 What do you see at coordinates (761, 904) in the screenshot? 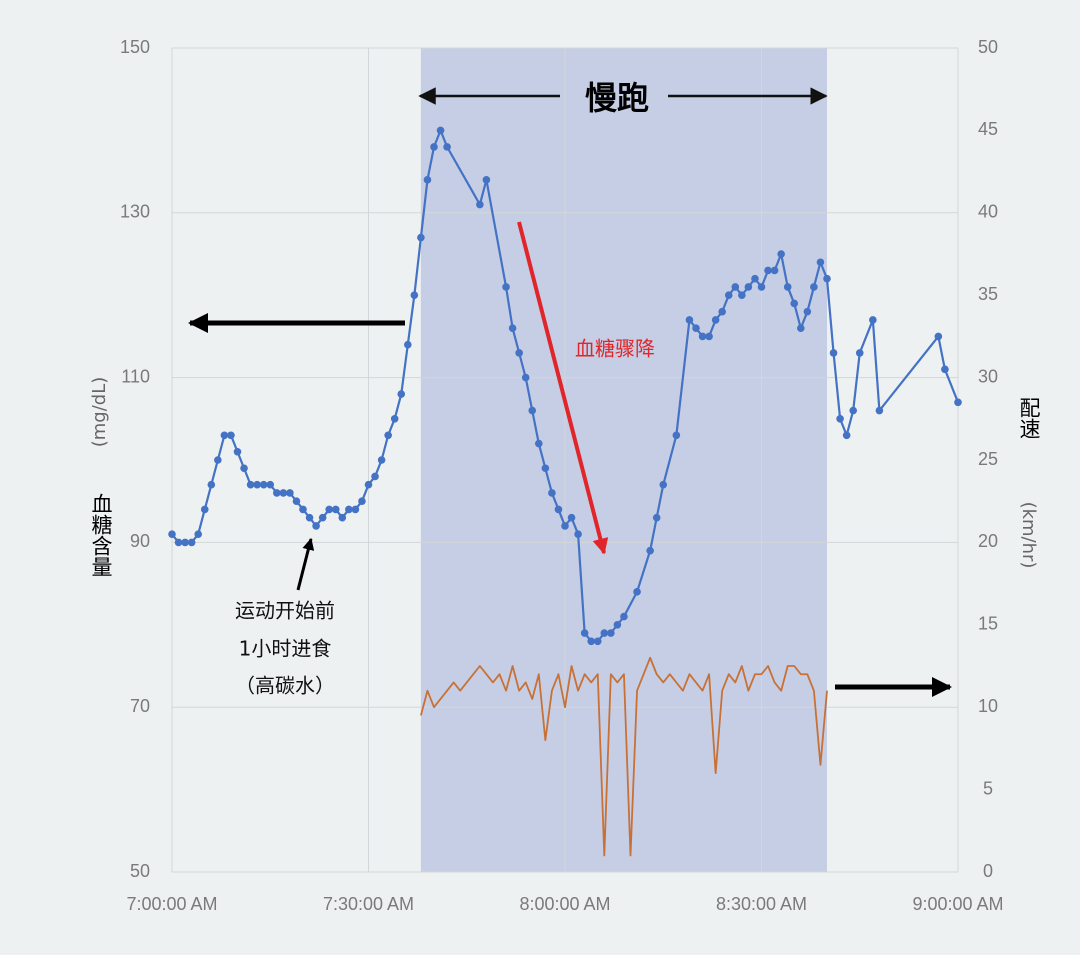
I see `x-tick-label: 8:30:00 AM` at bounding box center [761, 904].